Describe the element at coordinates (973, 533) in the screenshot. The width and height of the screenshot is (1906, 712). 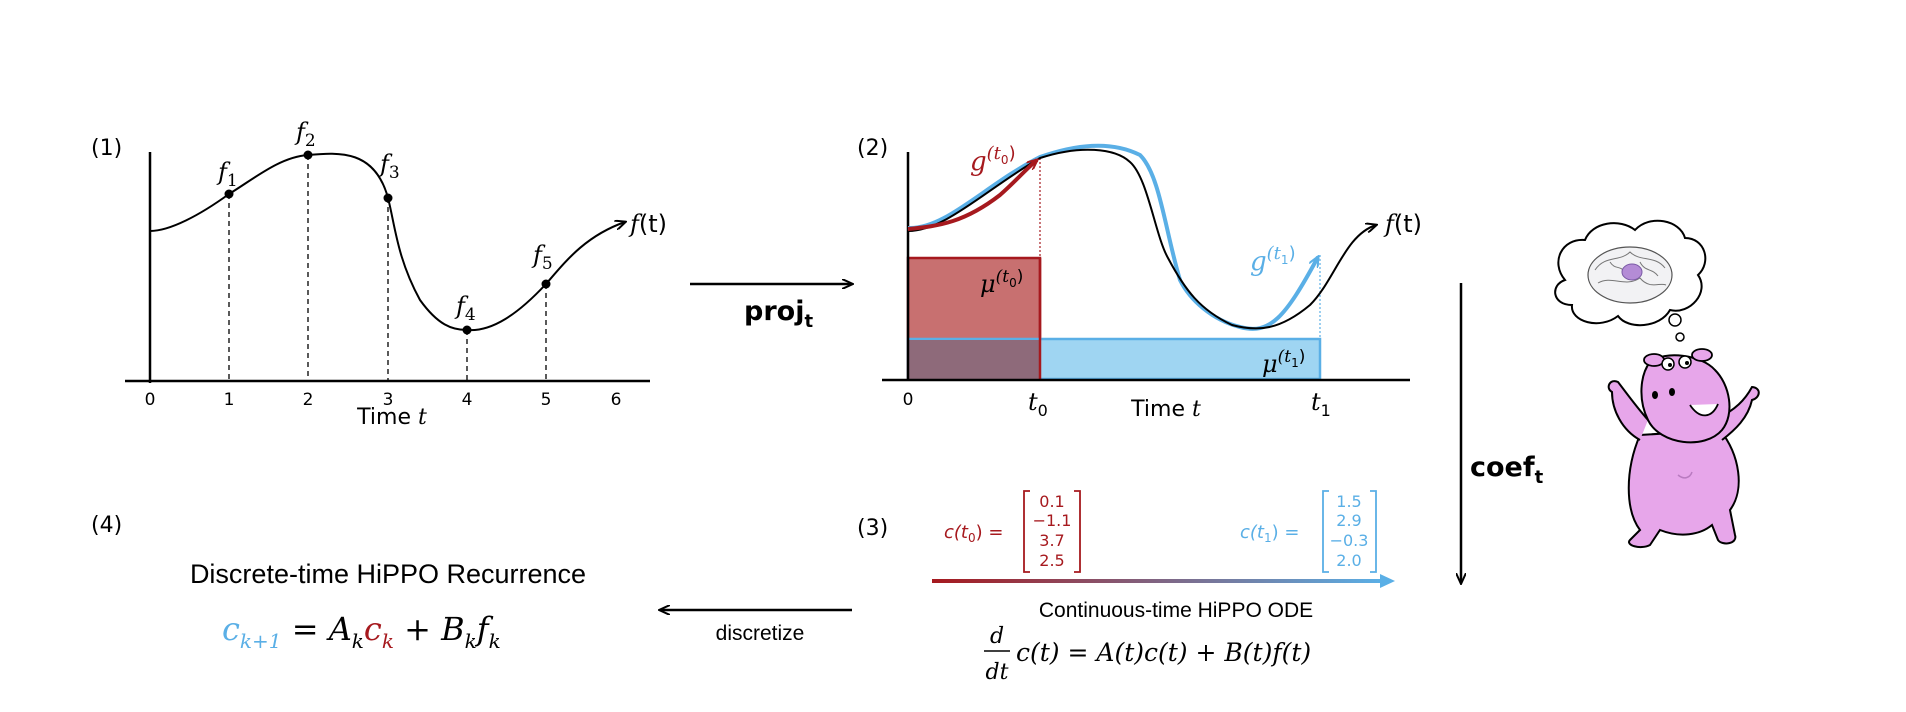
I see `c-t0-label: c(t0) =` at that location.